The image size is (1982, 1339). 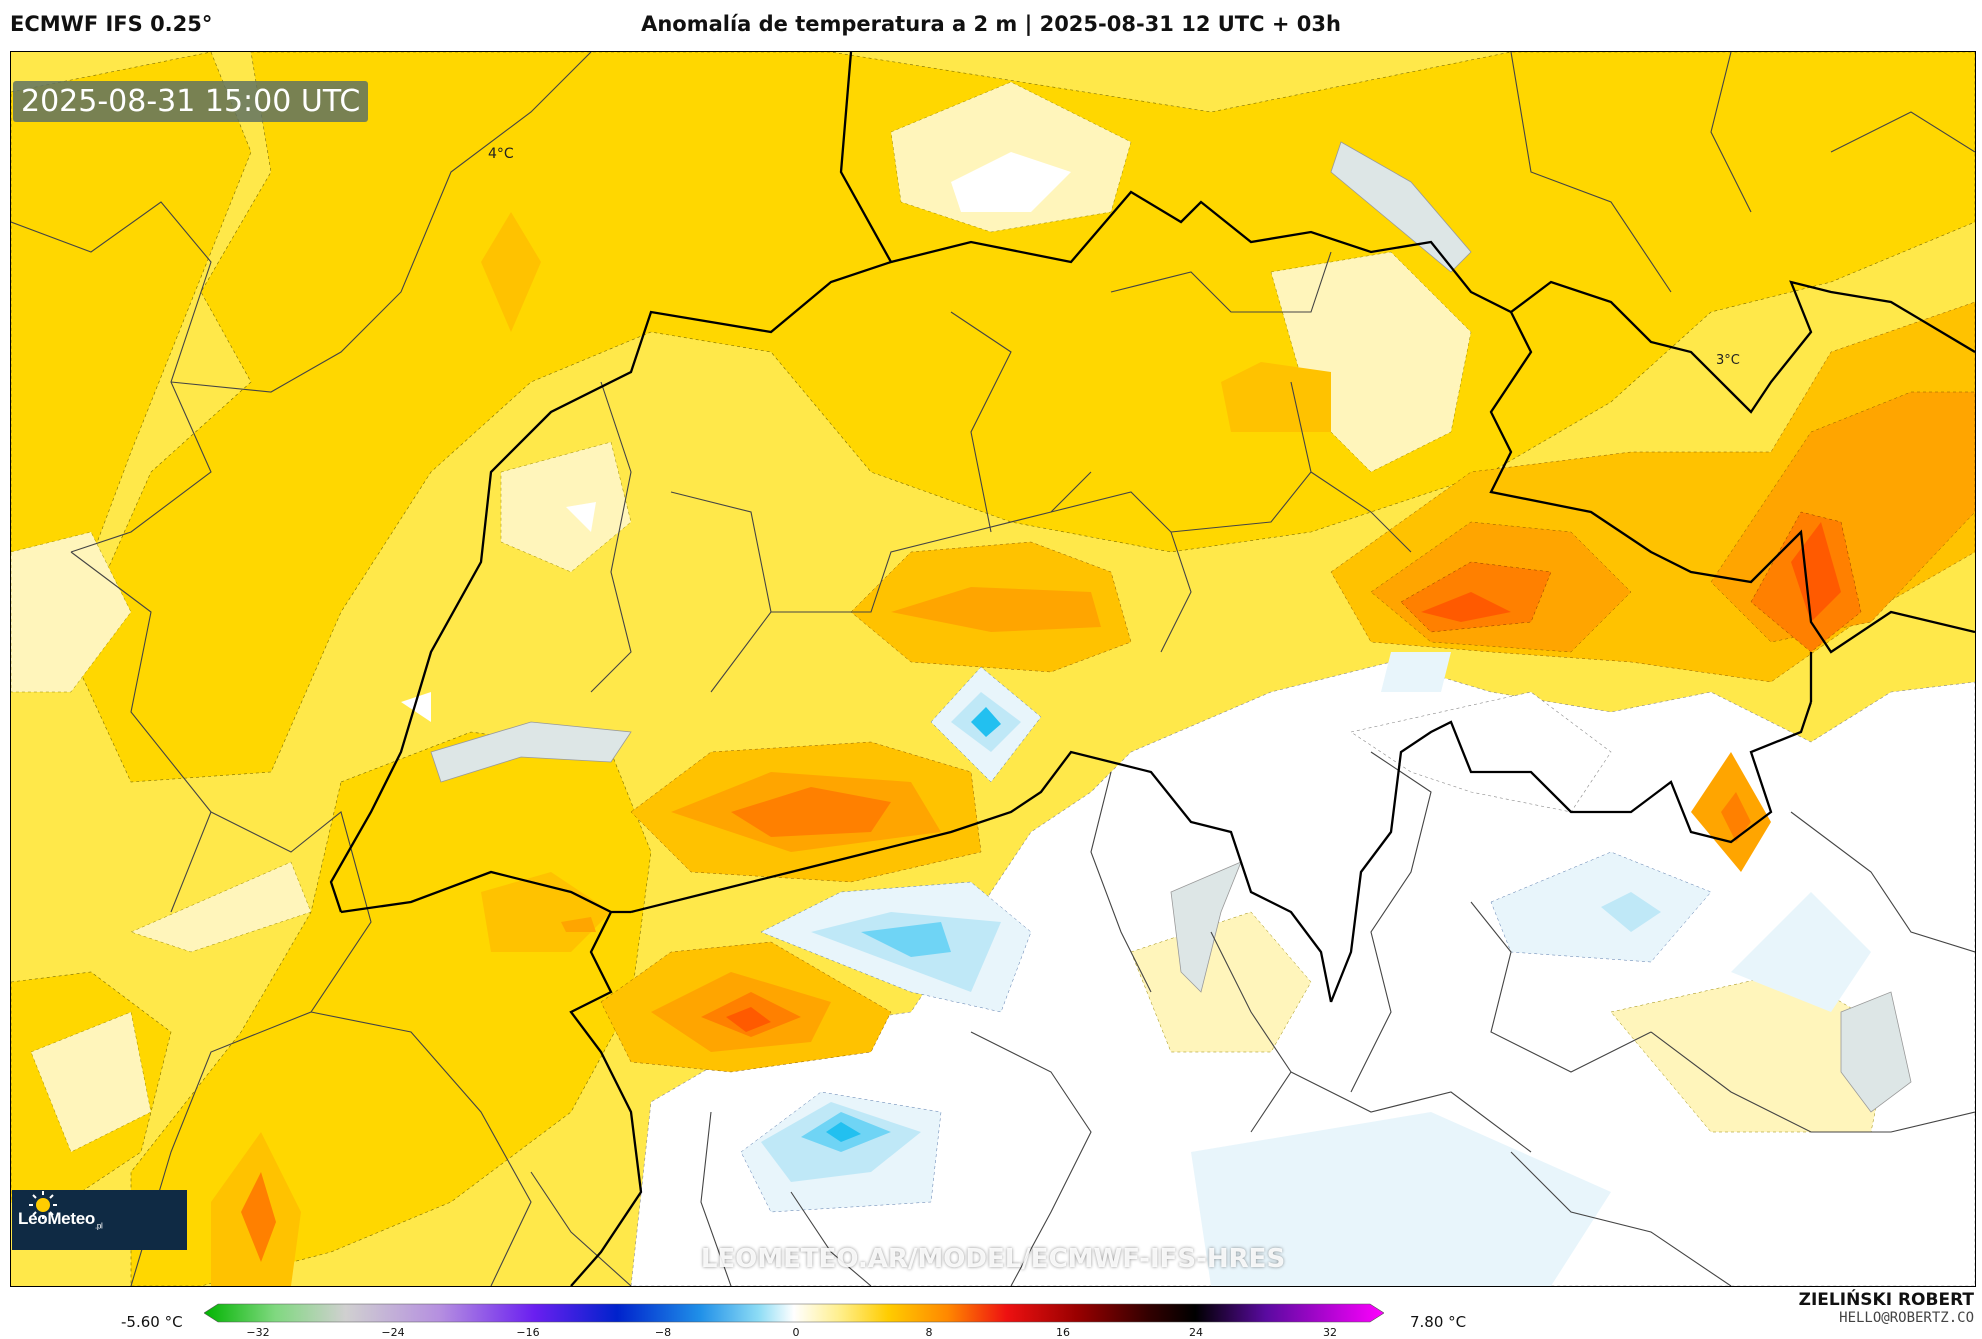 What do you see at coordinates (1196, 1332) in the screenshot?
I see `colorbar-tick: 24` at bounding box center [1196, 1332].